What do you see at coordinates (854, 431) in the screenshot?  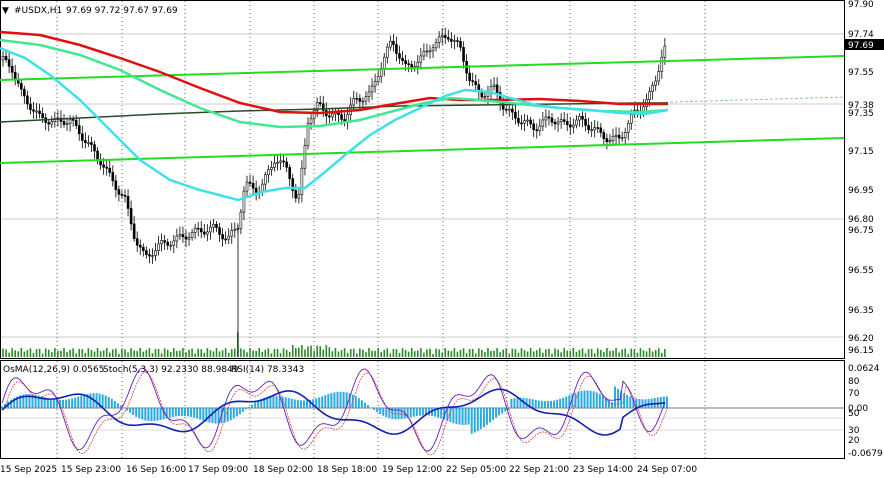 I see `indicator-tick: 30` at bounding box center [854, 431].